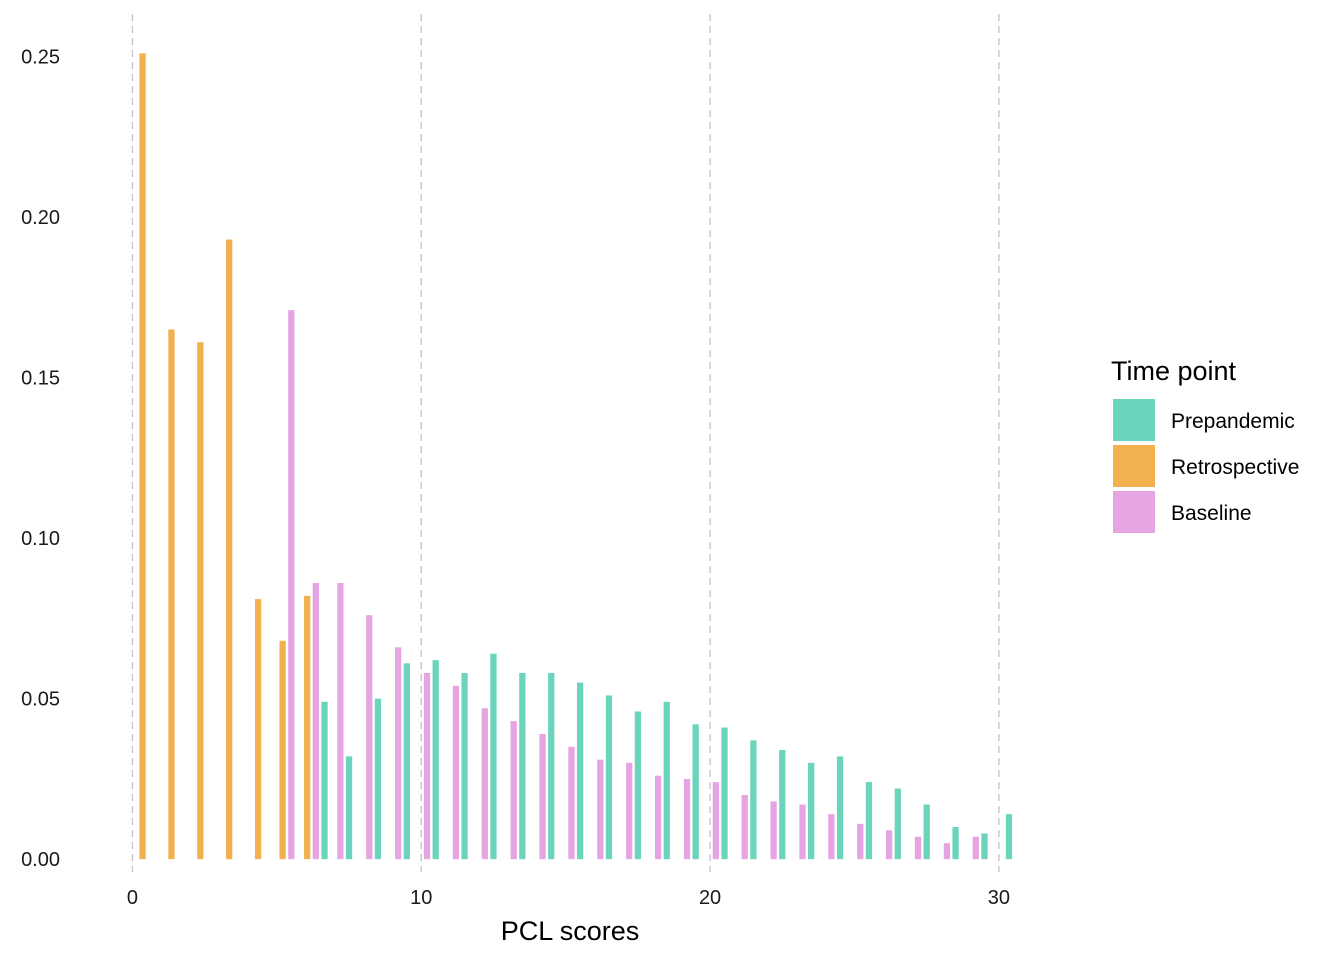 This screenshot has height=960, width=1344. Describe the element at coordinates (1235, 467) in the screenshot. I see `legend-label-retrospective: Retrospective` at that location.